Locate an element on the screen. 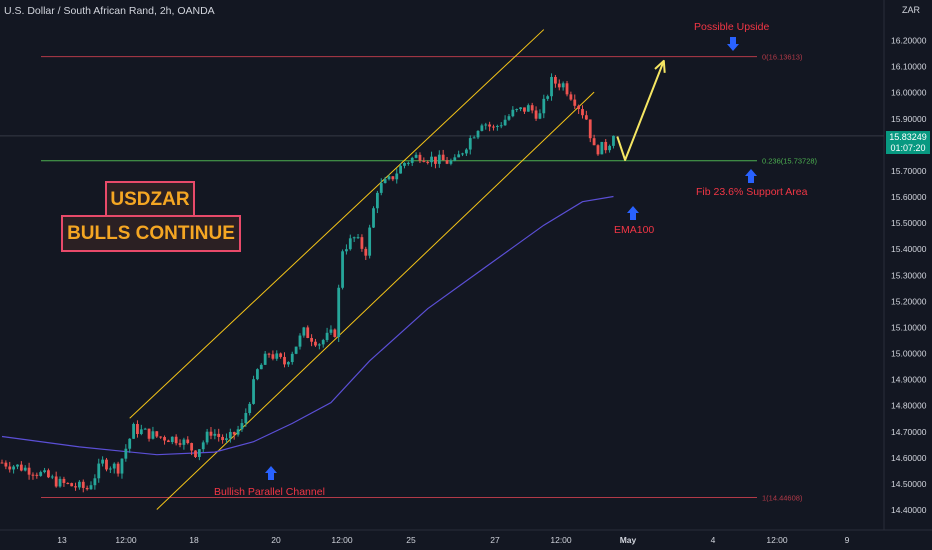 The height and width of the screenshot is (550, 932). price-tick-label: 15.20000 is located at coordinates (909, 301).